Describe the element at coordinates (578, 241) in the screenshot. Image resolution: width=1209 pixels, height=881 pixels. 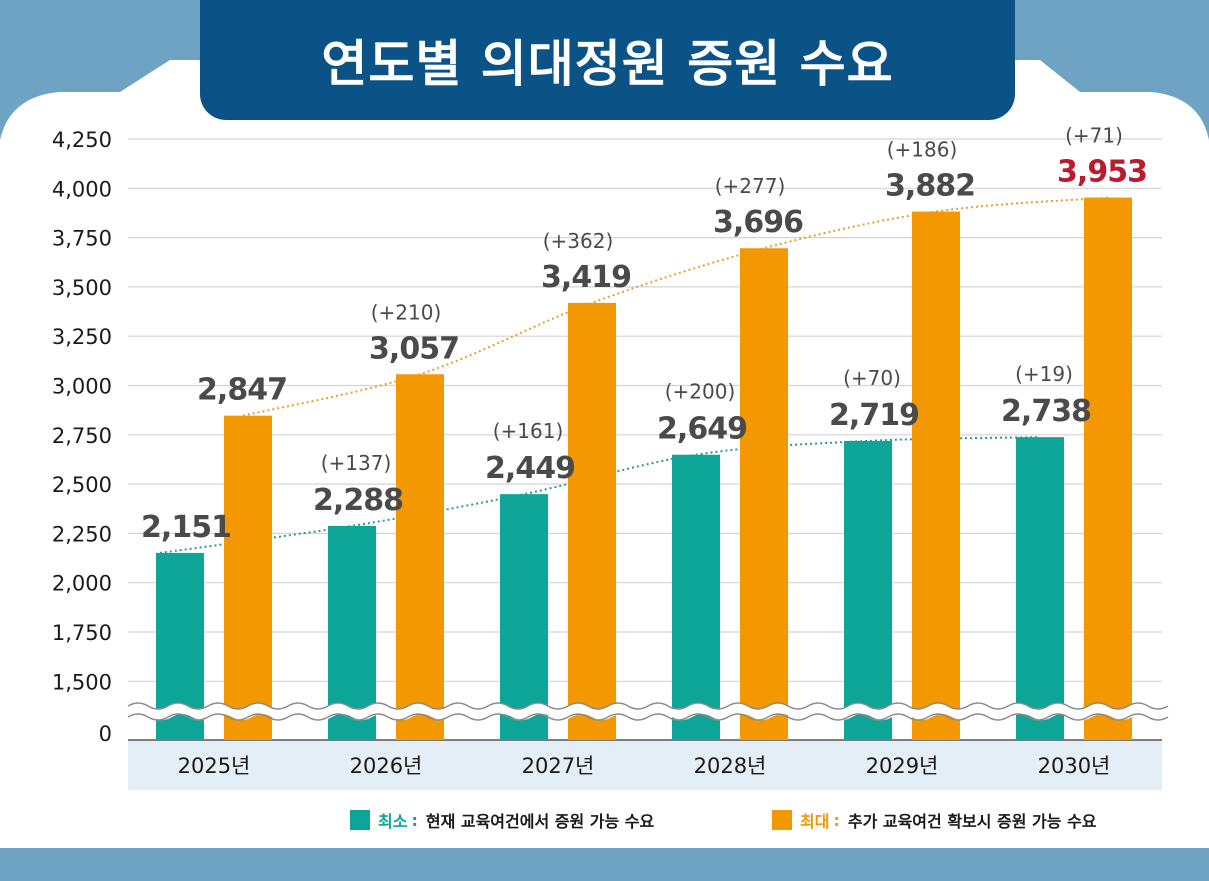
I see `delta-label-max: (+362)` at that location.